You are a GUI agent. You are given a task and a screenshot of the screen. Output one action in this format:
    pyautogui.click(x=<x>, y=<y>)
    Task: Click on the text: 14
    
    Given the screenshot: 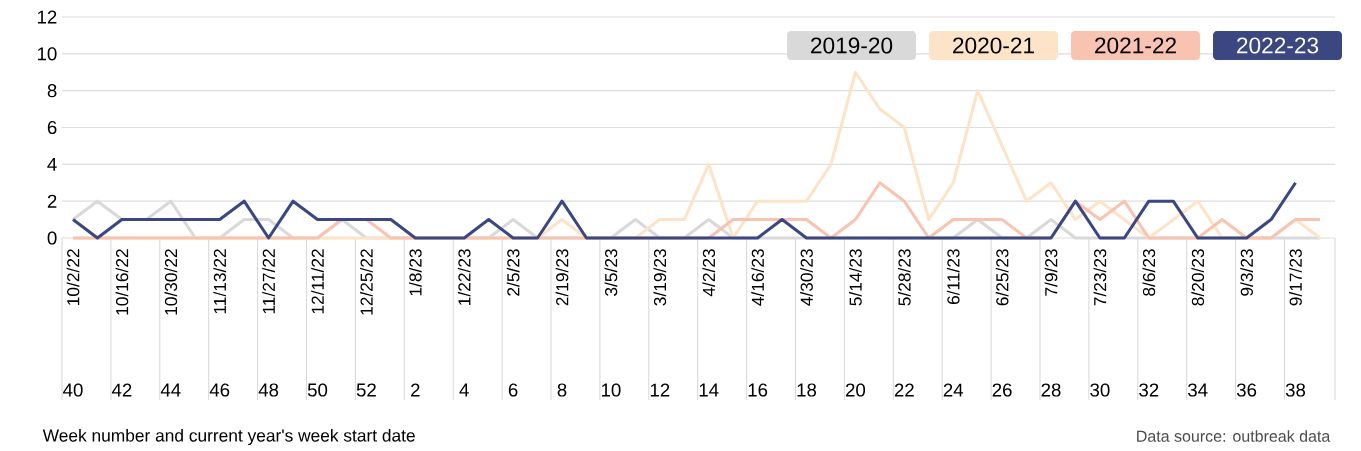 What is the action you would take?
    pyautogui.click(x=709, y=390)
    